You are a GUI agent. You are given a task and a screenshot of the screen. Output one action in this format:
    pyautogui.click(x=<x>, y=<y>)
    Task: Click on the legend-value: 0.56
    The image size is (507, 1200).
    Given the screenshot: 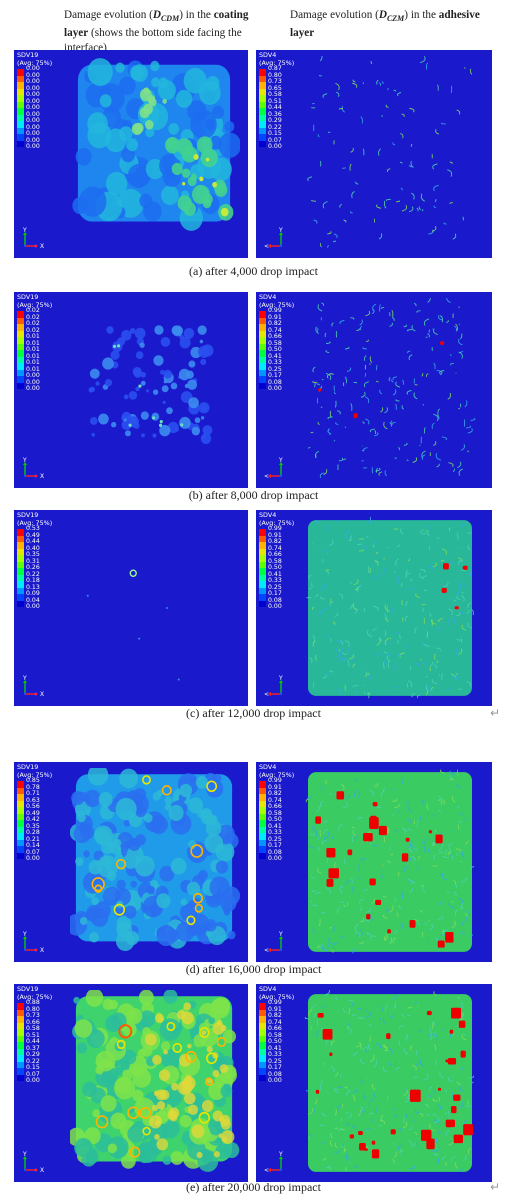 What is the action you would take?
    pyautogui.click(x=33, y=806)
    